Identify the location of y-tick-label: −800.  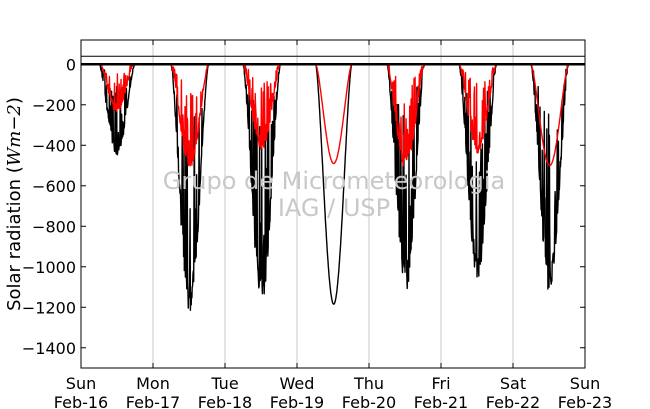
(54, 226).